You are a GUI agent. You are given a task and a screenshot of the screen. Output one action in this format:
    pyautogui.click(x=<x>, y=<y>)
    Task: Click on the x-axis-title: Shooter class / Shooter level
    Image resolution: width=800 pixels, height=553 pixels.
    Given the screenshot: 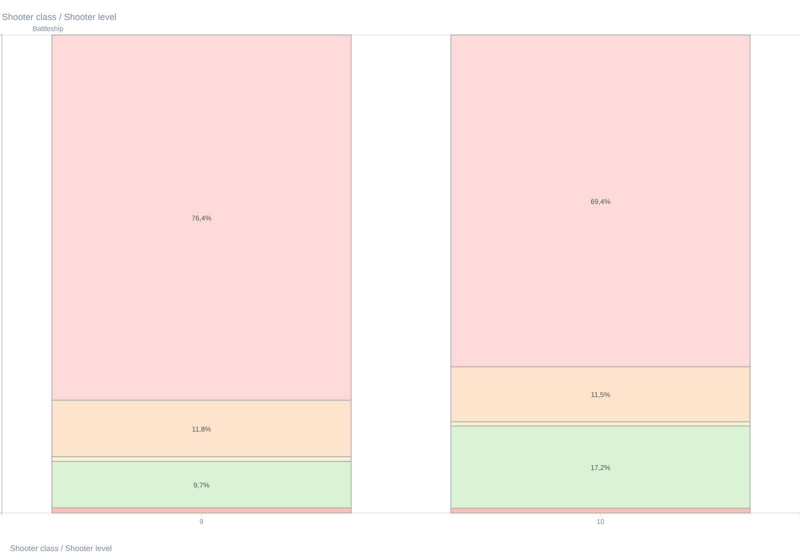 What is the action you would take?
    pyautogui.click(x=61, y=548)
    